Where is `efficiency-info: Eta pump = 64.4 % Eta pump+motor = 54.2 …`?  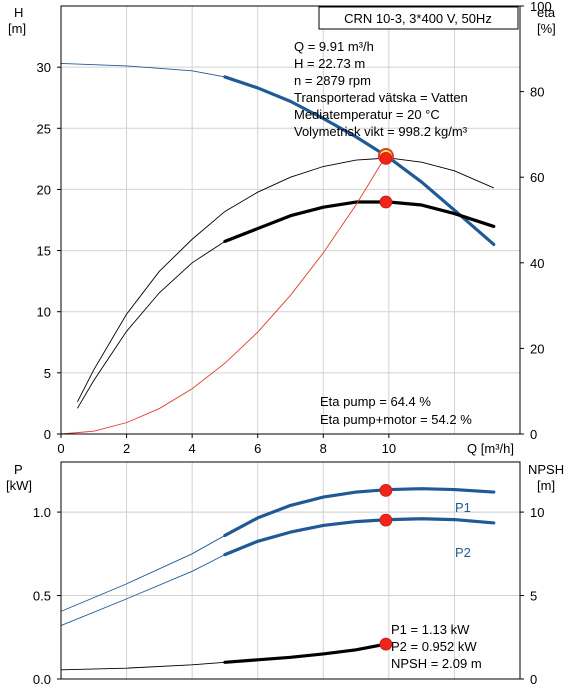
efficiency-info: Eta pump = 64.4 % Eta pump+motor = 54.2 … is located at coordinates (396, 410).